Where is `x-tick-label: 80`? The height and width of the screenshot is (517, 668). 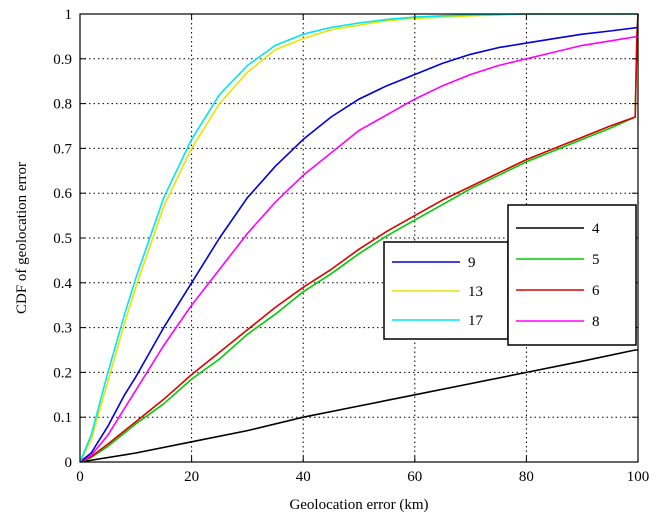 x-tick-label: 80 is located at coordinates (526, 477).